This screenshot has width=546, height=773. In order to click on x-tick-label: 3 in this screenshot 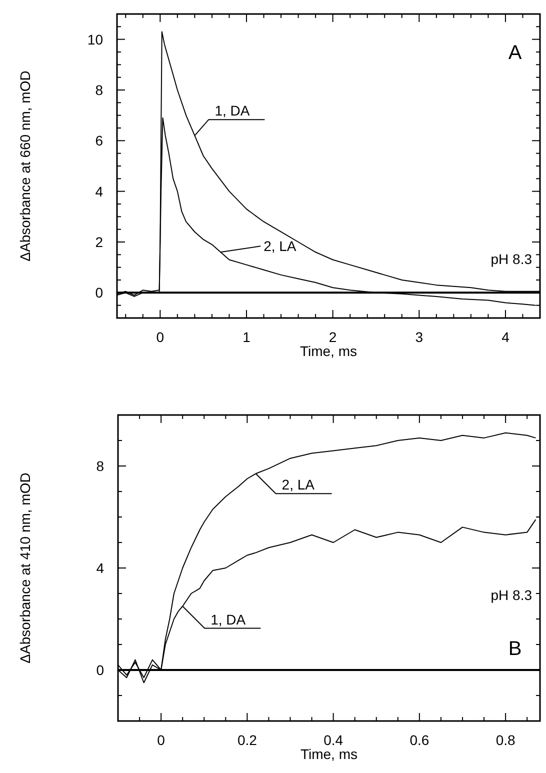, I will do `click(419, 337)`.